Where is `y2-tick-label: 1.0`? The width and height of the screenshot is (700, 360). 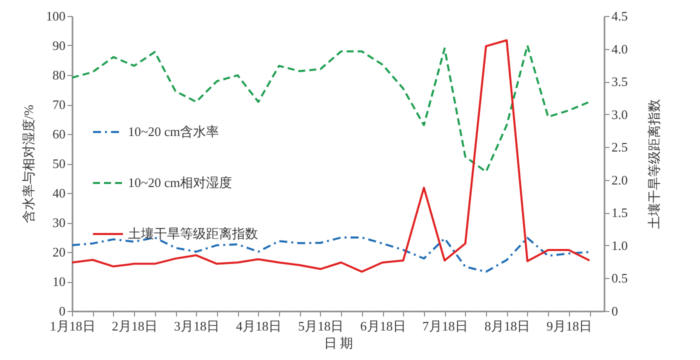 y2-tick-label: 1.0 is located at coordinates (620, 245).